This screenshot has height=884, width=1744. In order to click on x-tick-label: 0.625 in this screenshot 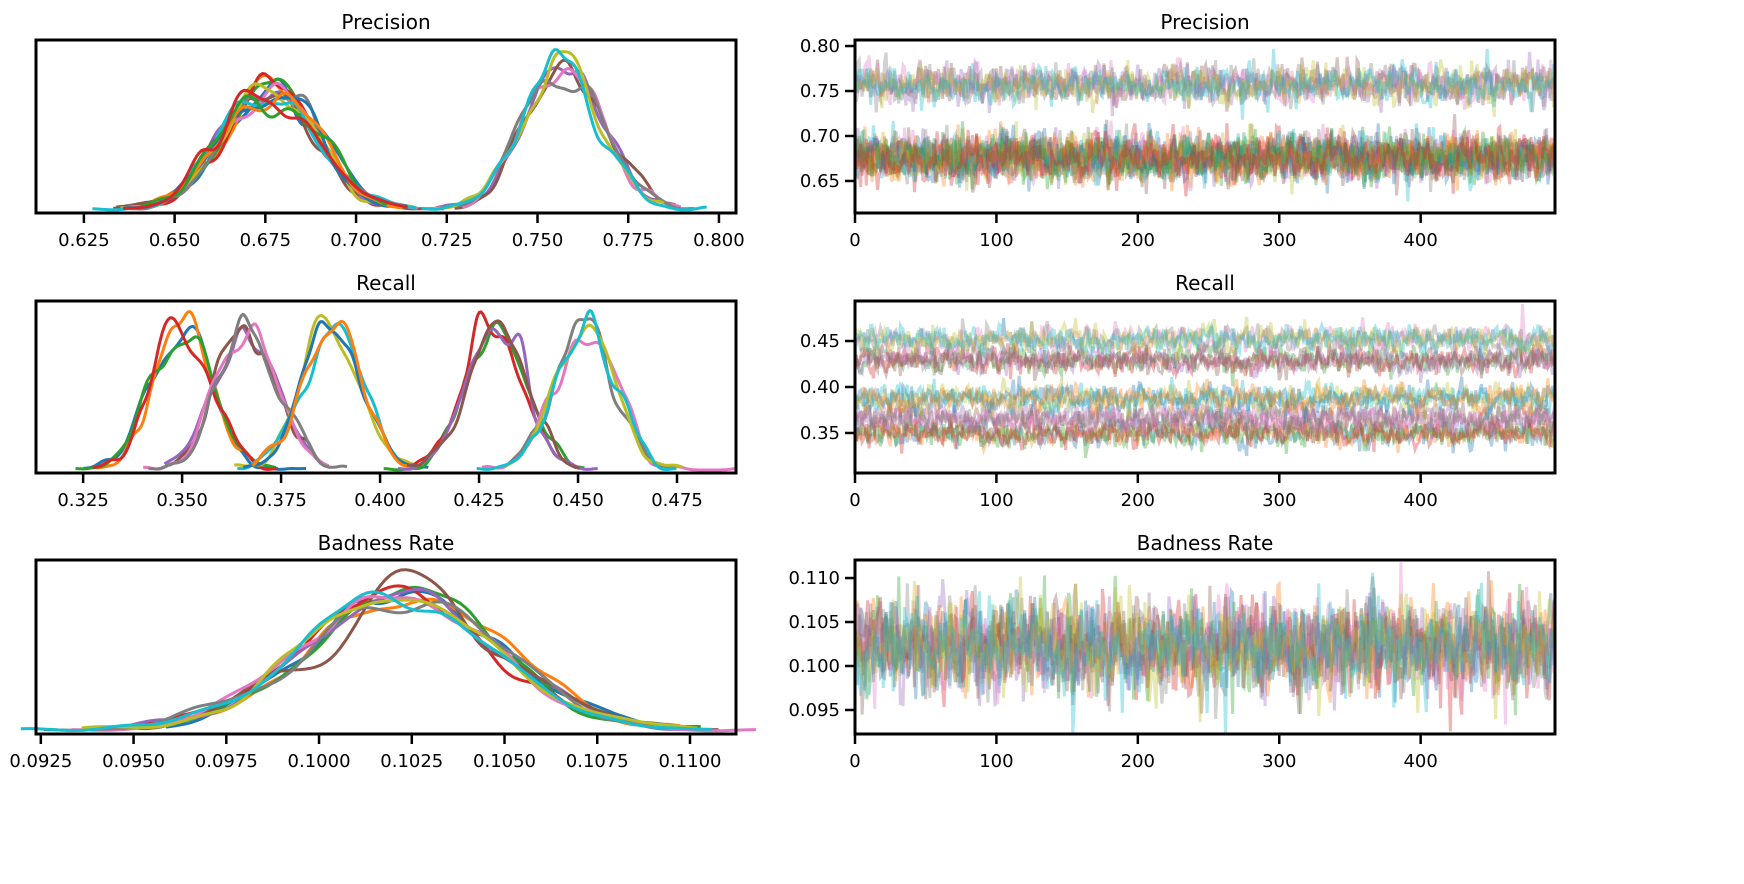, I will do `click(84, 240)`.